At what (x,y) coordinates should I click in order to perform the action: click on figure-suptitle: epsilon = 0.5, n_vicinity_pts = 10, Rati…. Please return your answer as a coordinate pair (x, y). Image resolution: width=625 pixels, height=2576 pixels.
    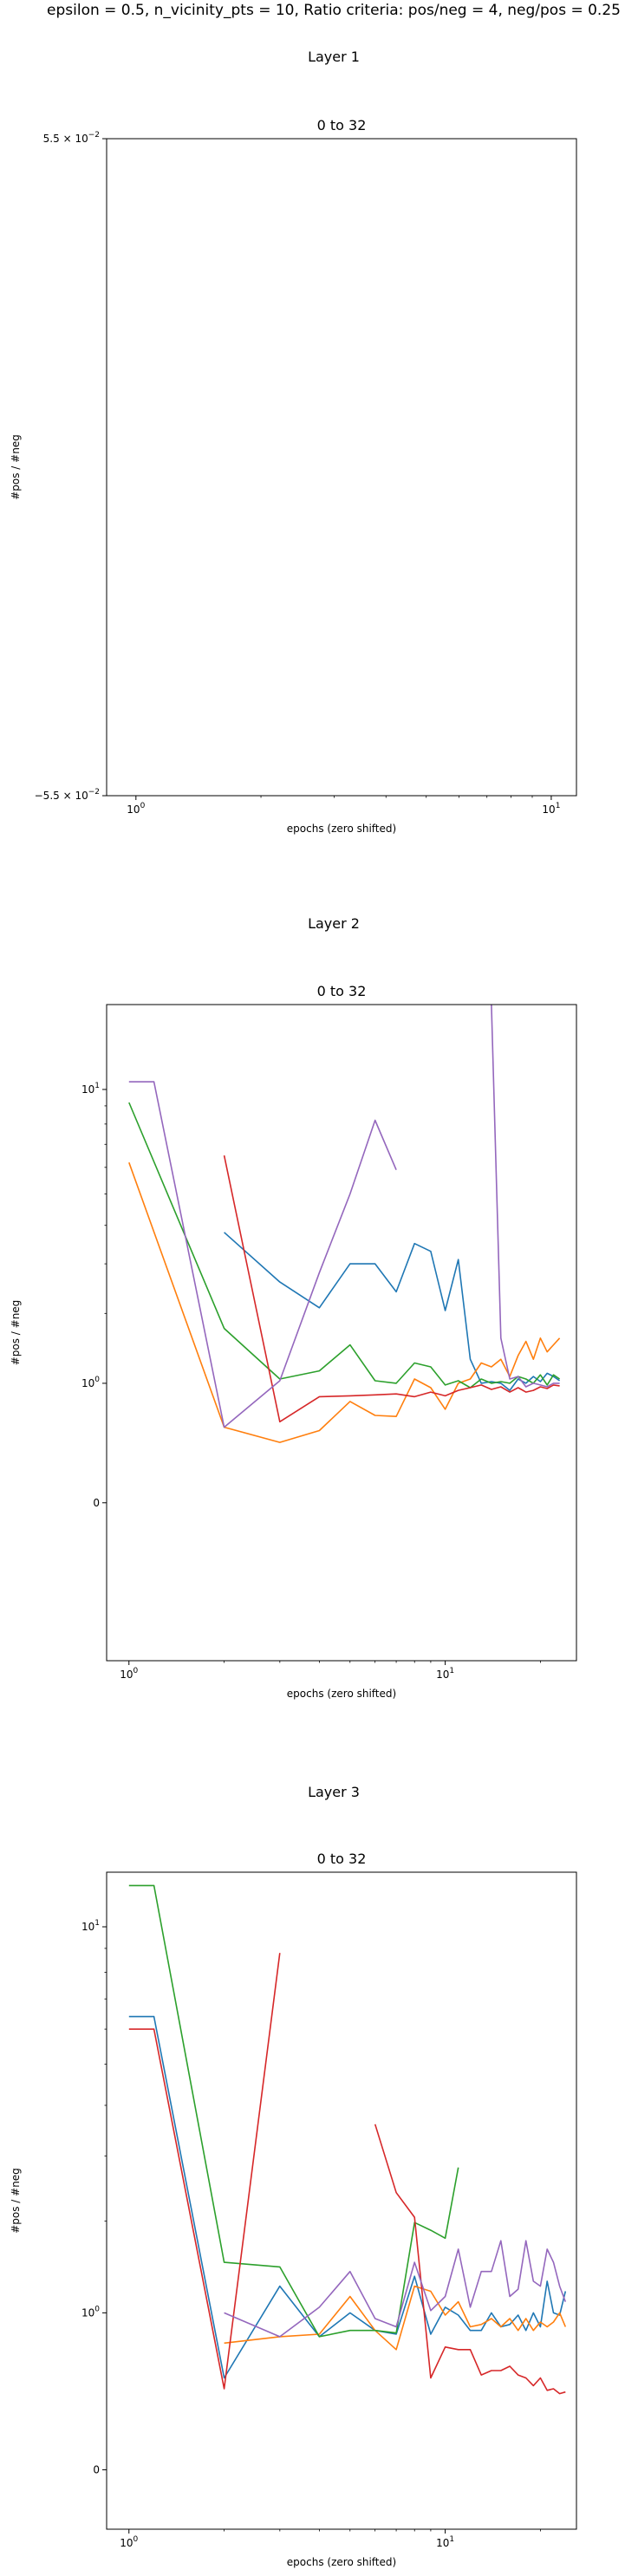
    Looking at the image, I should click on (334, 10).